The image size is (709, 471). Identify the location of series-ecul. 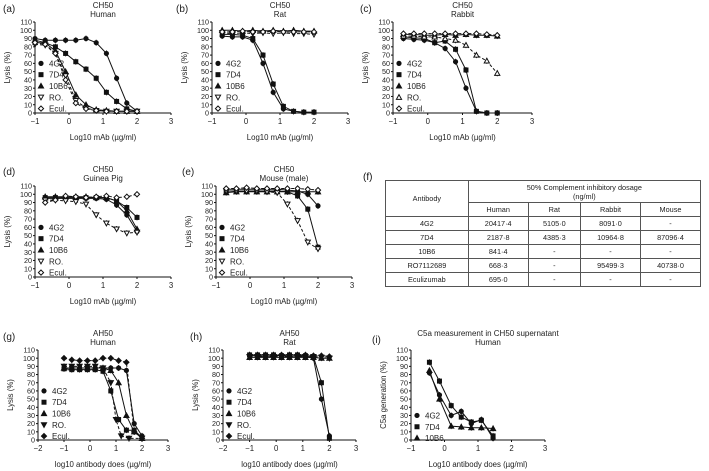
(272, 189).